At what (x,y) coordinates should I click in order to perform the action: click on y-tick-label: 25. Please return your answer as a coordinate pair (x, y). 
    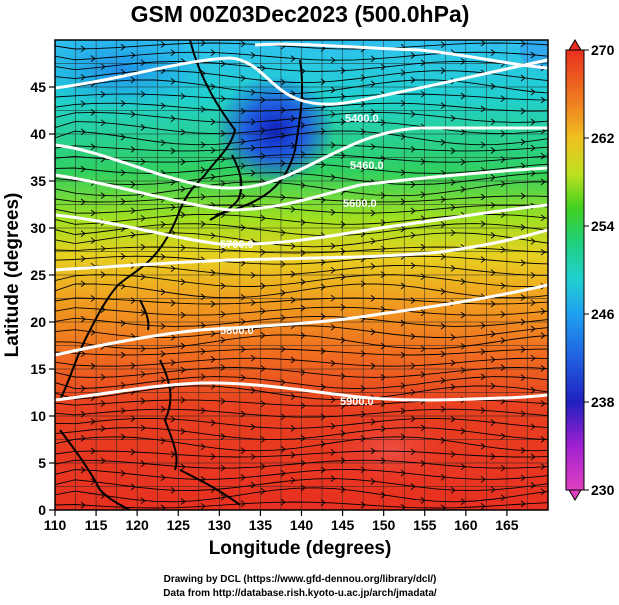
    Looking at the image, I should click on (38, 275).